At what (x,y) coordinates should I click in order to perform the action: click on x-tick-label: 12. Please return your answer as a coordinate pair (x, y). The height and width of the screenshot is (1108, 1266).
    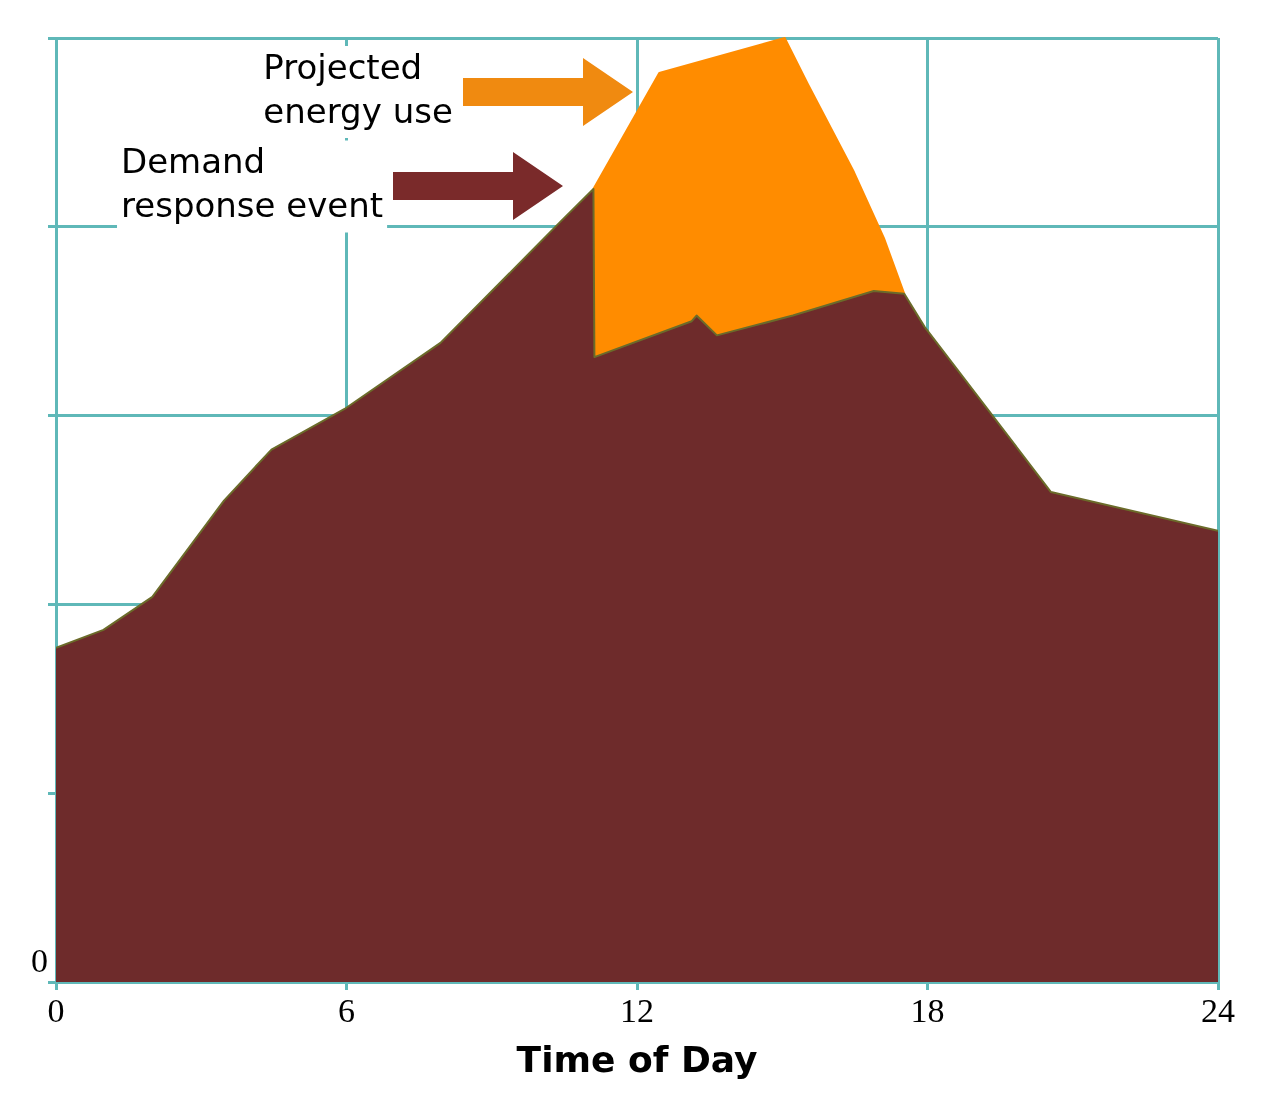
    Looking at the image, I should click on (637, 1011).